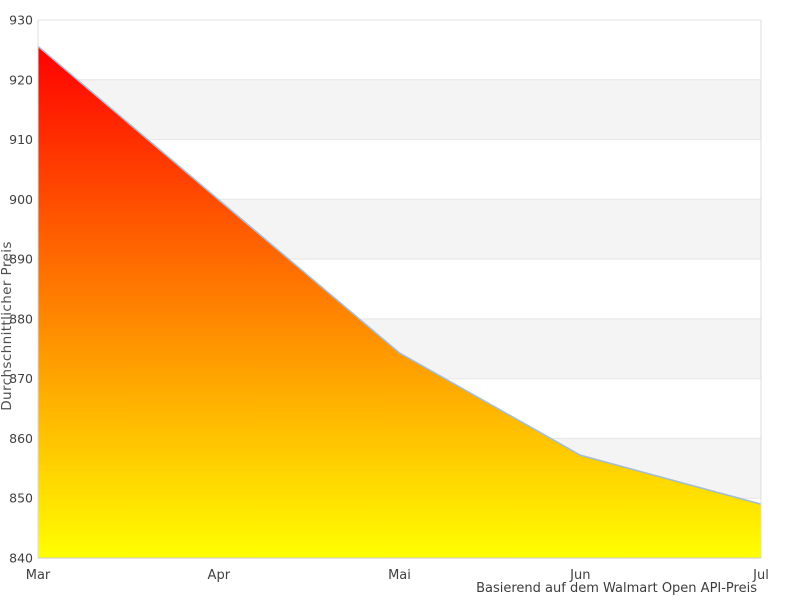  I want to click on y-tick-label: 930, so click(21, 20).